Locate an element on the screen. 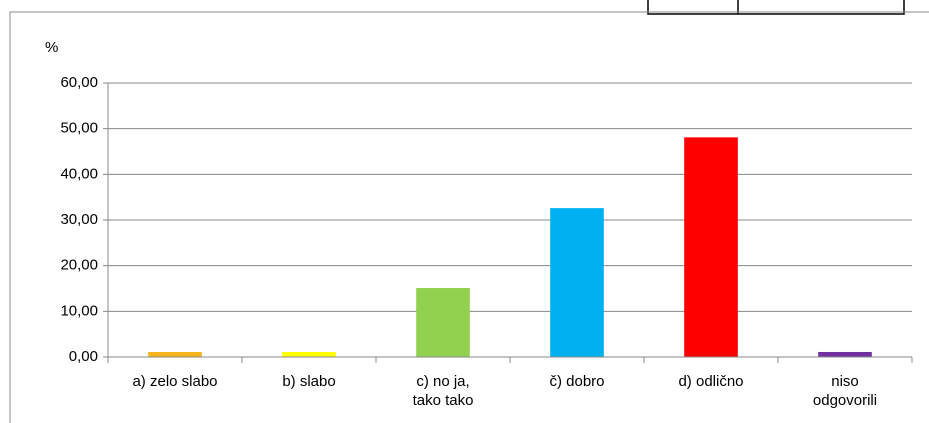 The height and width of the screenshot is (423, 929). table-fragment is located at coordinates (776, 7).